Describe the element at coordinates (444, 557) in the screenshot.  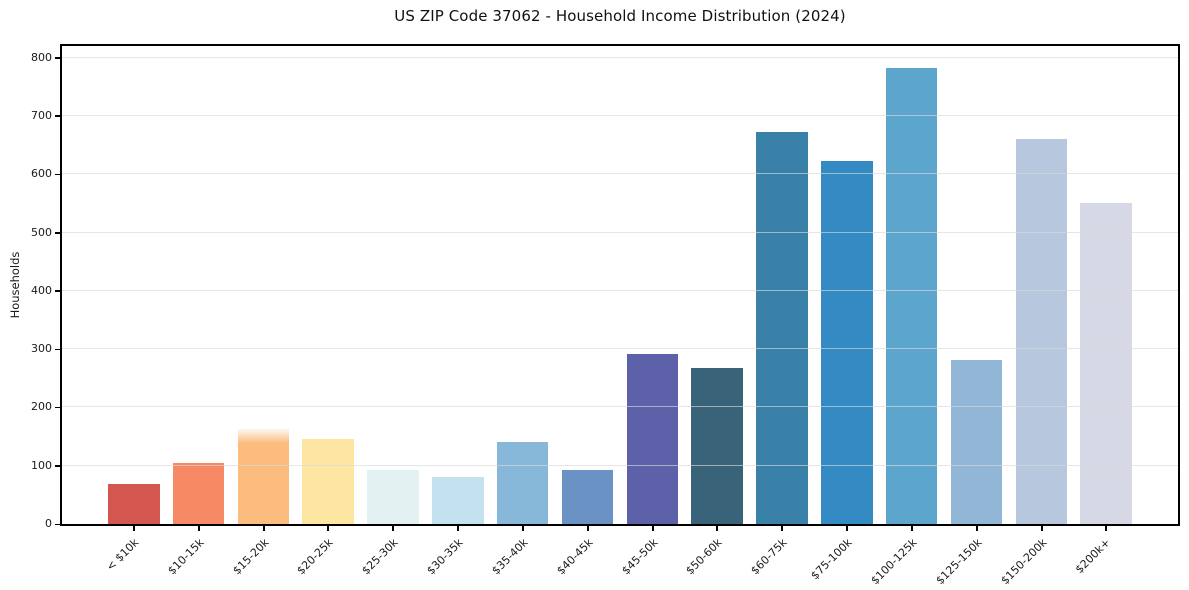
I see `x-tick-label-$30-35k: $30-35k` at that location.